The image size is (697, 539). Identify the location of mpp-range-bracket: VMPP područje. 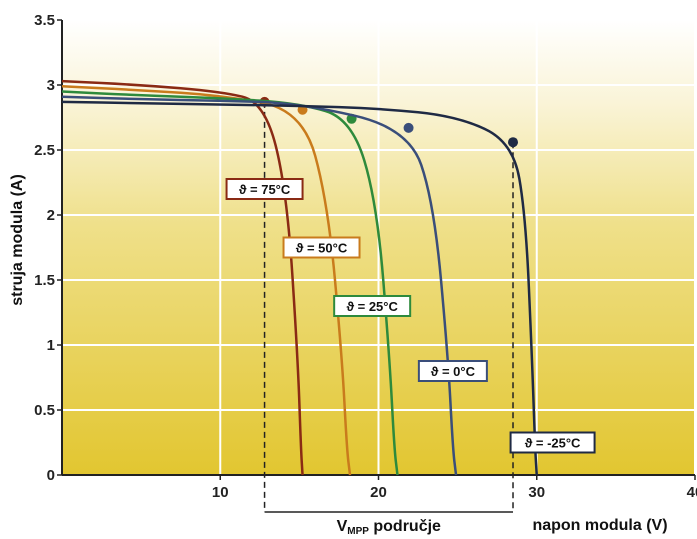
(389, 524).